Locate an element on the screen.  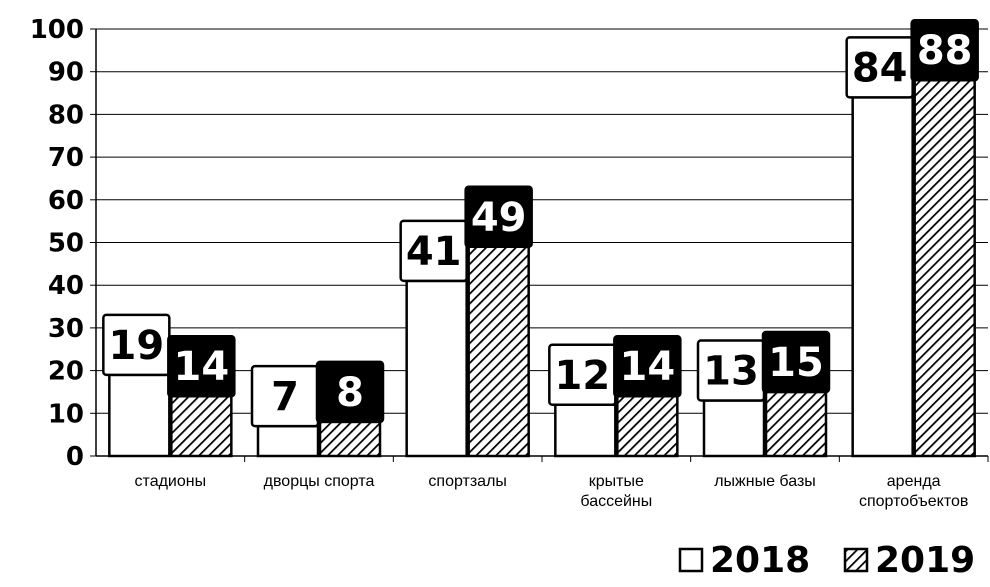
y-tick-label: 100 is located at coordinates (57, 30).